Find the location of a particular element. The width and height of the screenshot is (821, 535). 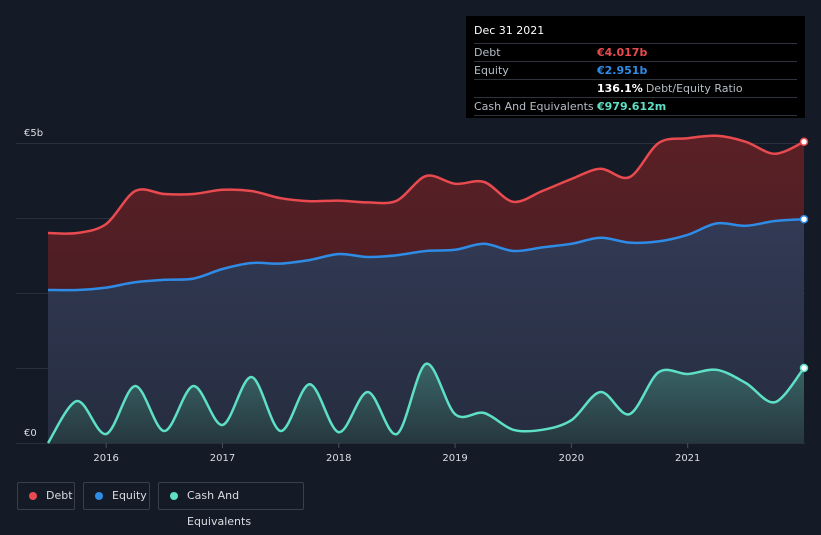

legend-equity-label: Equity is located at coordinates (129, 495).